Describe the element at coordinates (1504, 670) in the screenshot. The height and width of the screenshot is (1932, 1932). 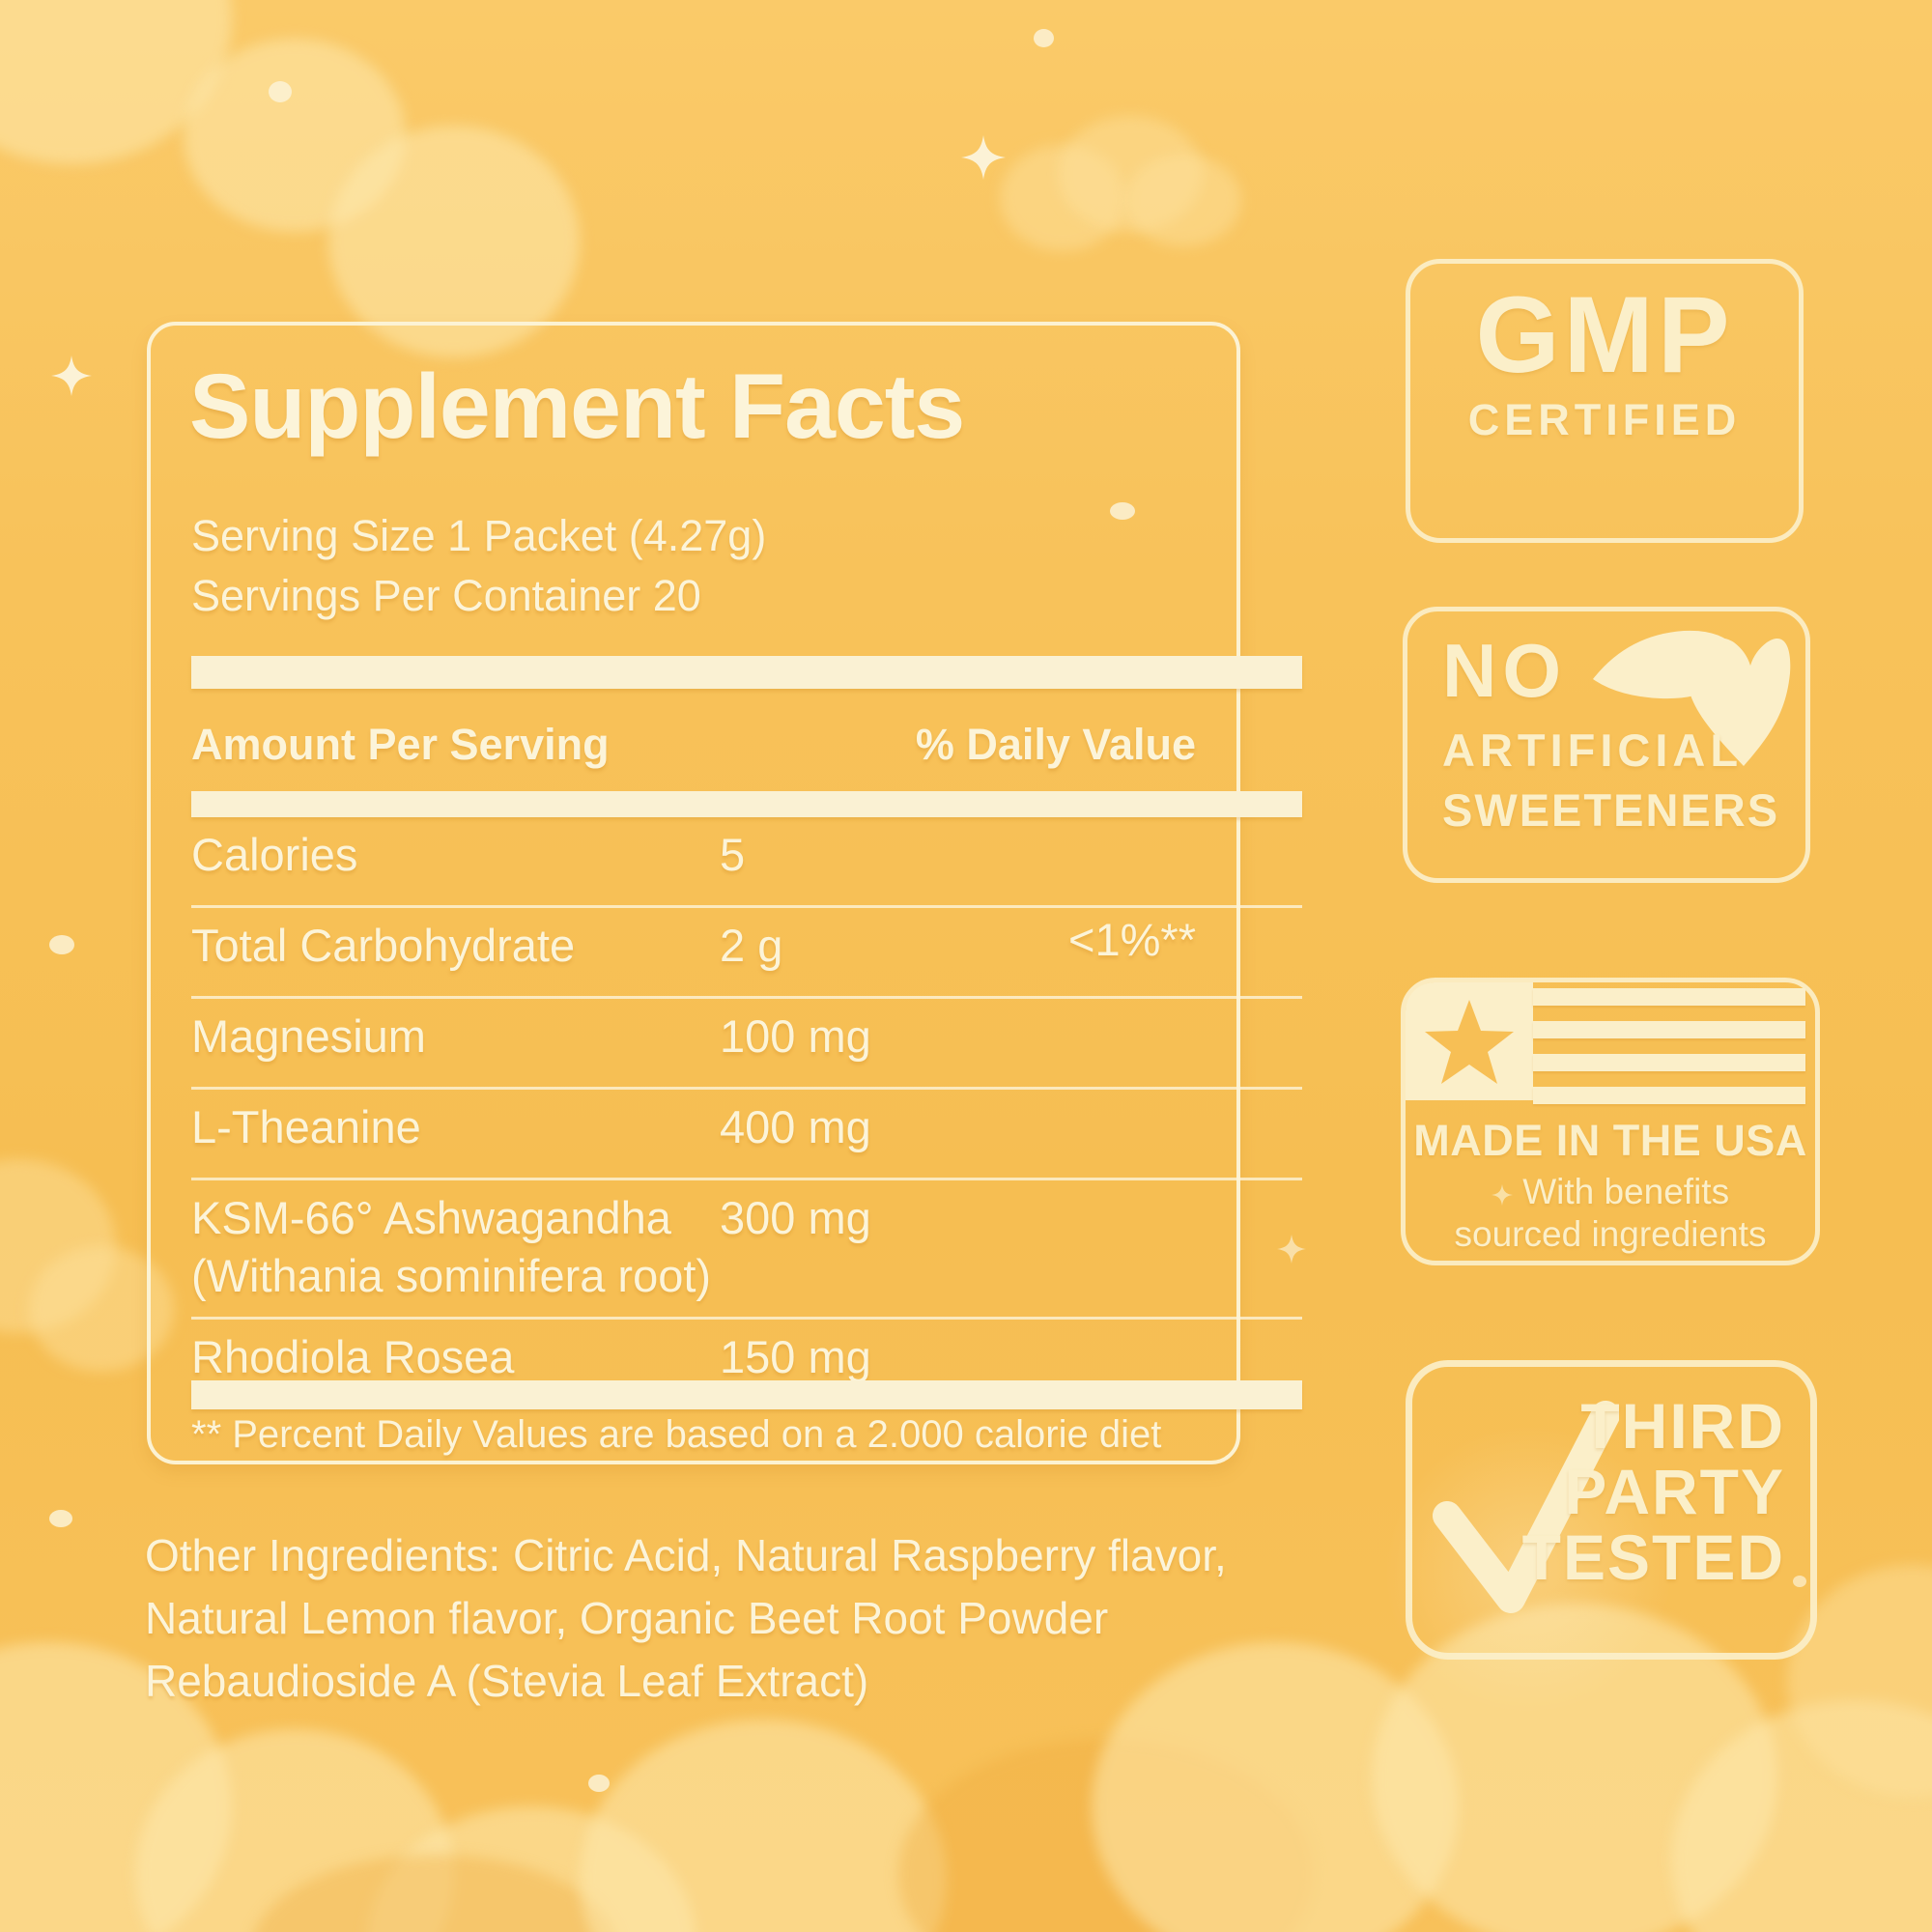
I see `no-text: NO` at that location.